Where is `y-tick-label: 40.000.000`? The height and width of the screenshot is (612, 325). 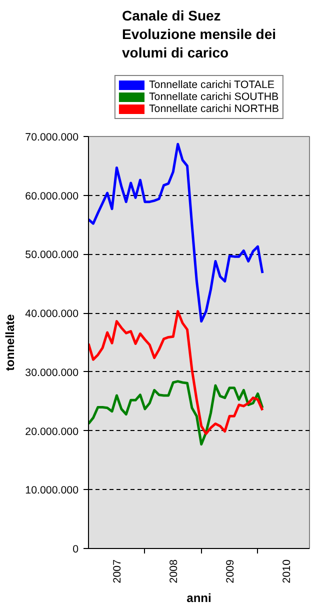
y-tick-label: 40.000.000 is located at coordinates (52, 314).